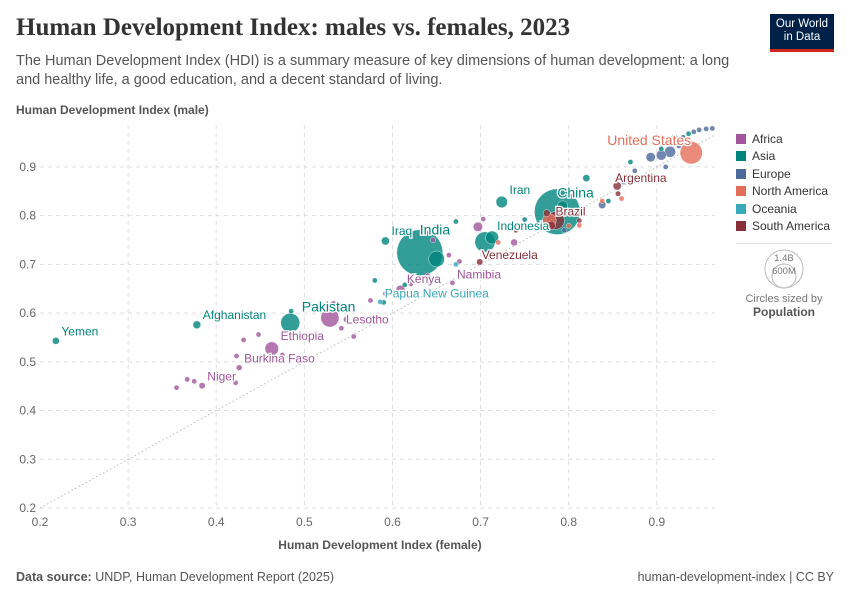  Describe the element at coordinates (27, 362) in the screenshot. I see `y-tick-label: 0.5` at that location.